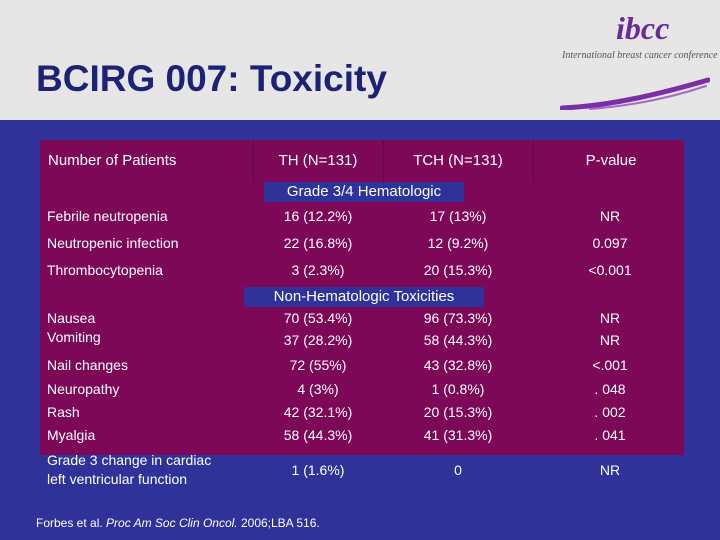  I want to click on row-label: Nausea, so click(71, 318).